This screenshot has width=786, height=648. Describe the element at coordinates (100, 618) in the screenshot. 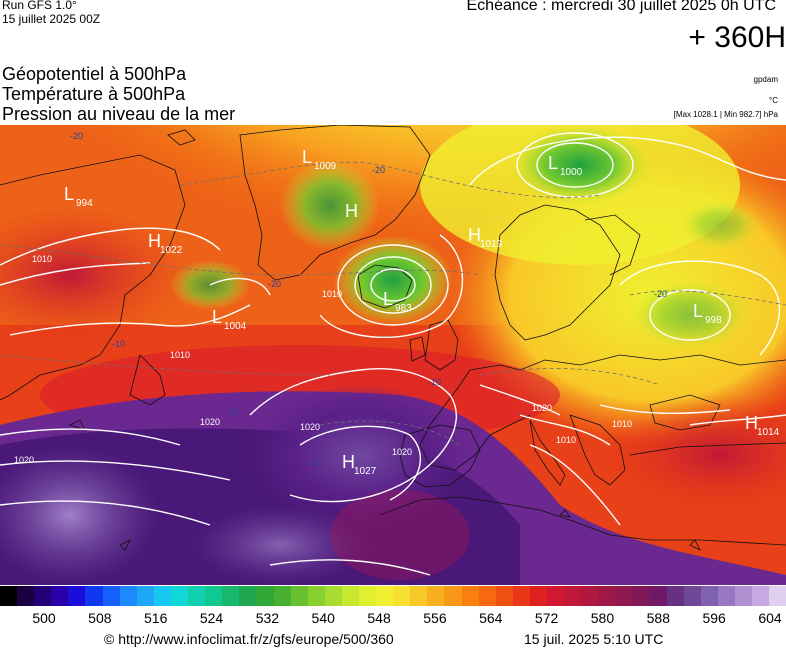

I see `color-scale-label: 508` at that location.